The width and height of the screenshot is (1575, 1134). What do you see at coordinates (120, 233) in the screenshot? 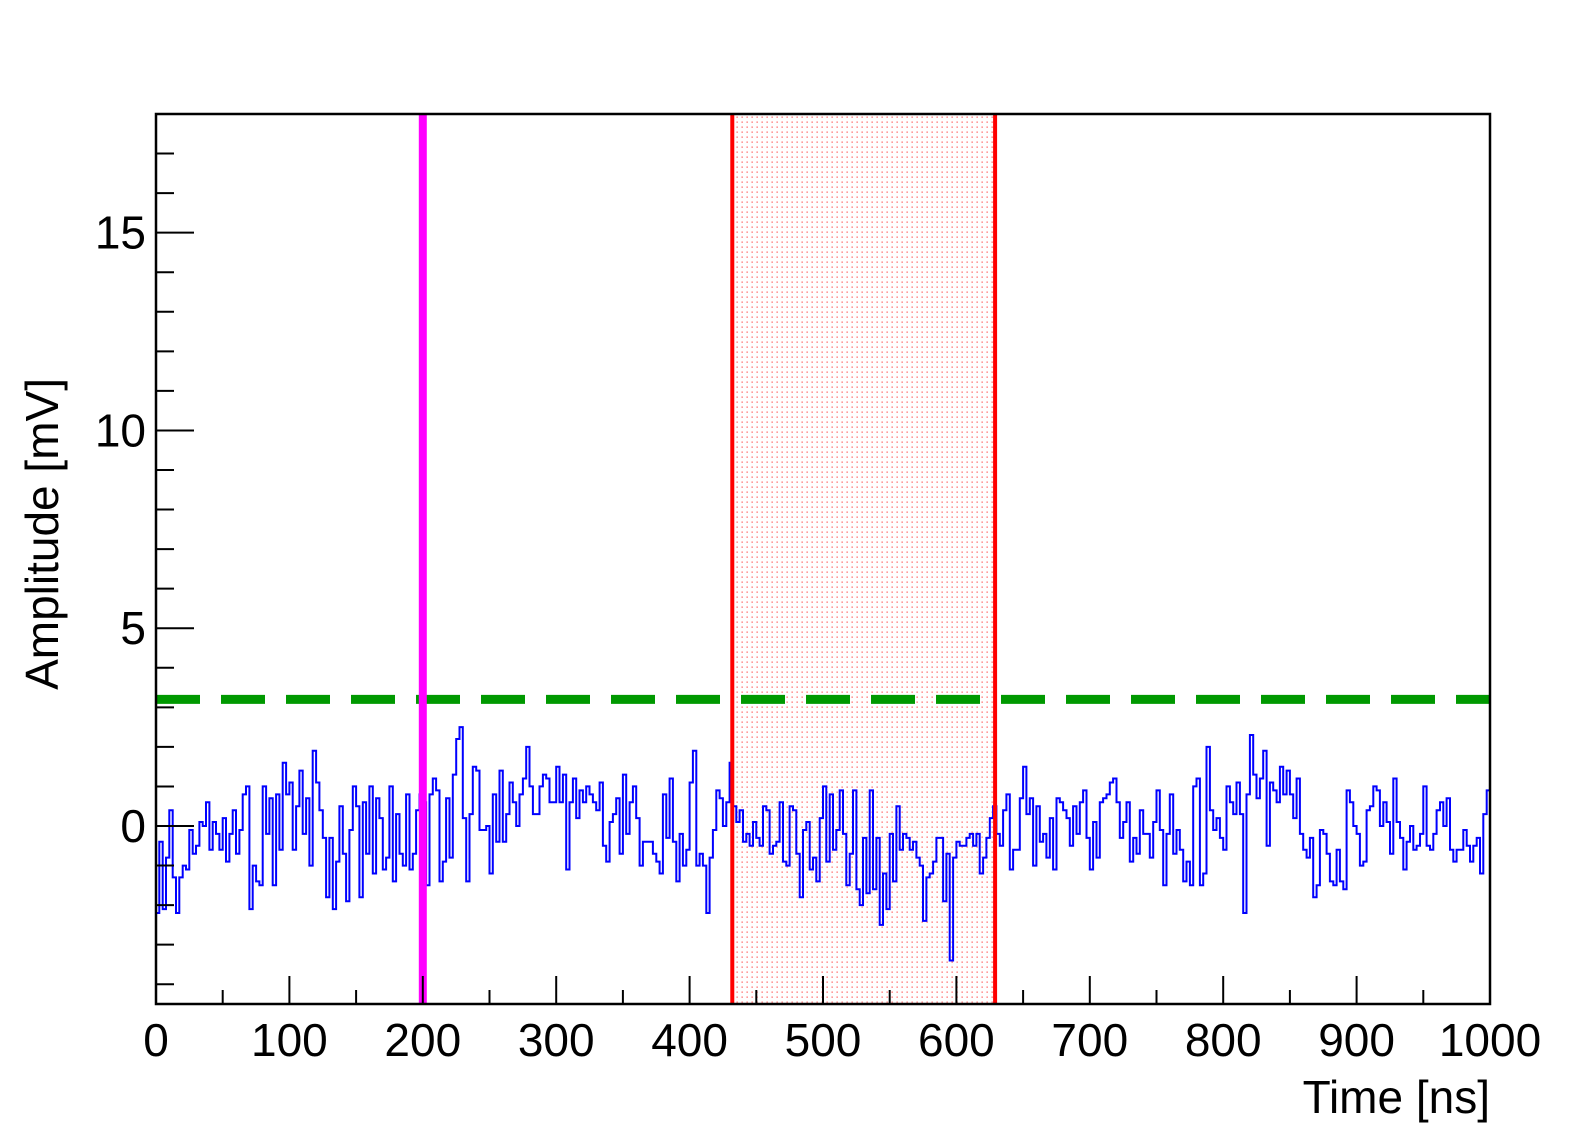
I see `y-tick-label: 15` at bounding box center [120, 233].